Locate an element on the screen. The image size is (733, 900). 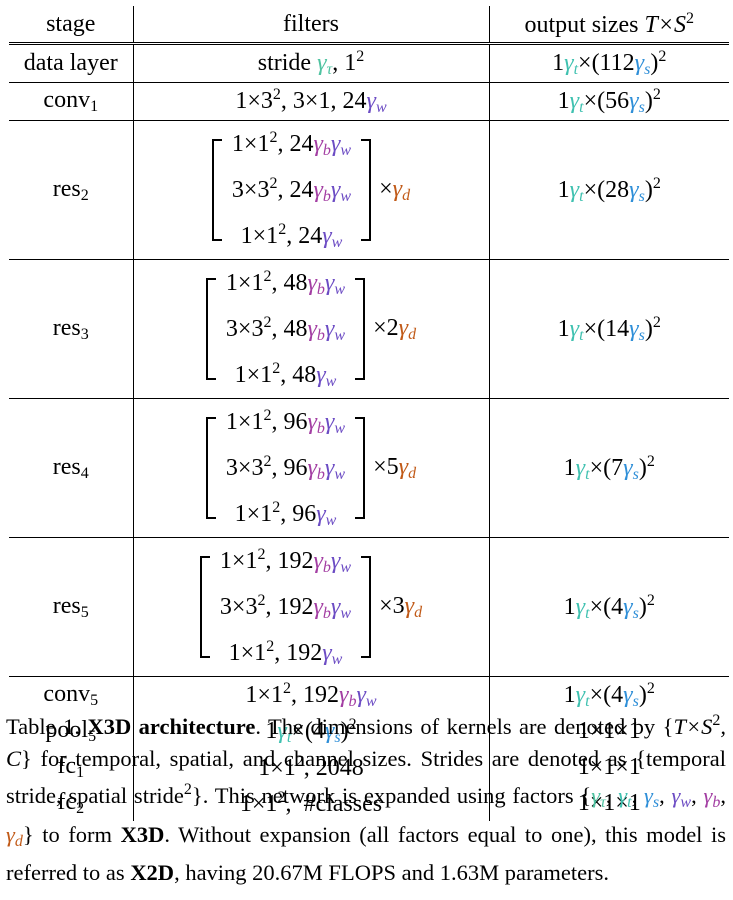
output-text: ×(56 is located at coordinates (606, 101).